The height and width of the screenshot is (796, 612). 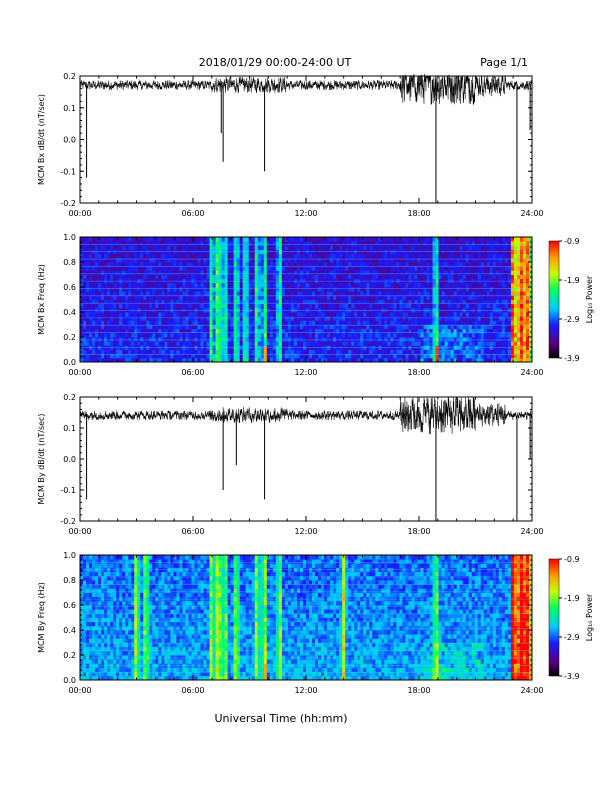 I want to click on y-axis-label: MCM By Freq (Hz), so click(x=41, y=617).